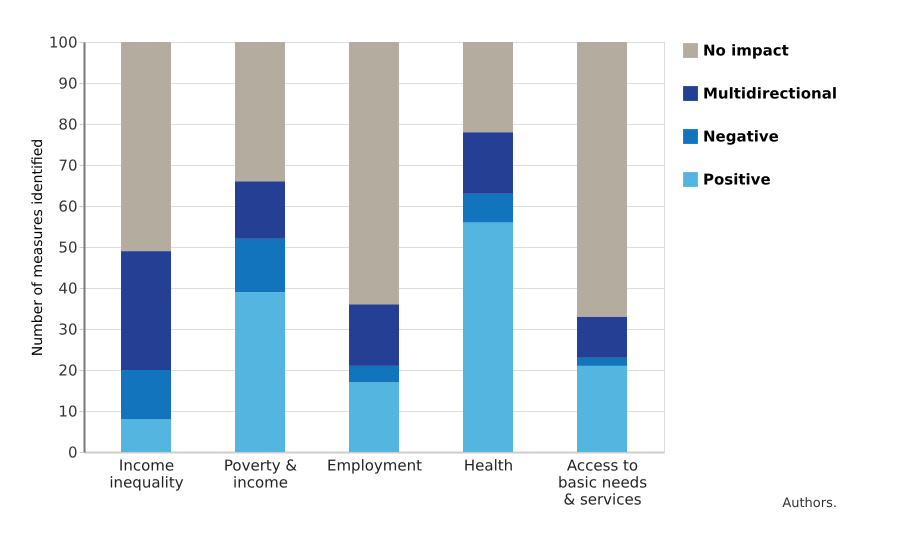 The width and height of the screenshot is (908, 544). I want to click on x-tick-label: Income inequality, so click(146, 474).